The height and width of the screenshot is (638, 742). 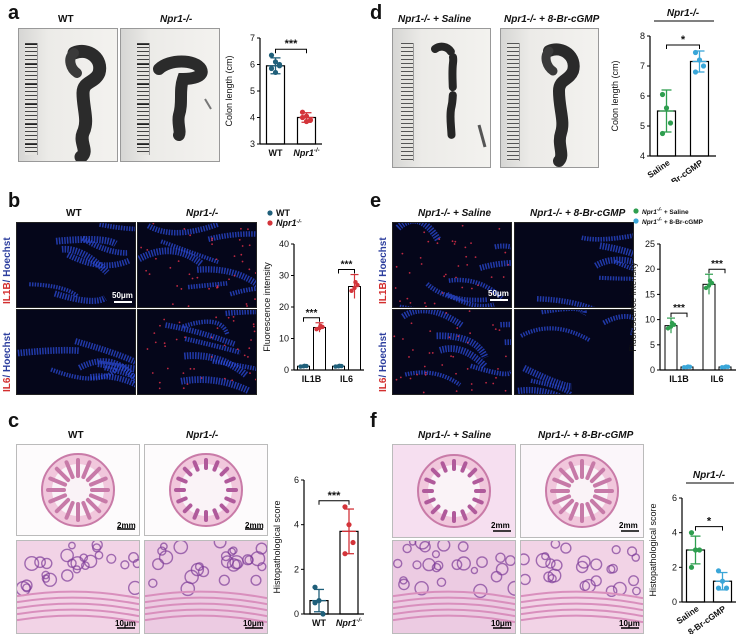 What do you see at coordinates (283, 213) in the screenshot?
I see `legend-label: WT` at bounding box center [283, 213].